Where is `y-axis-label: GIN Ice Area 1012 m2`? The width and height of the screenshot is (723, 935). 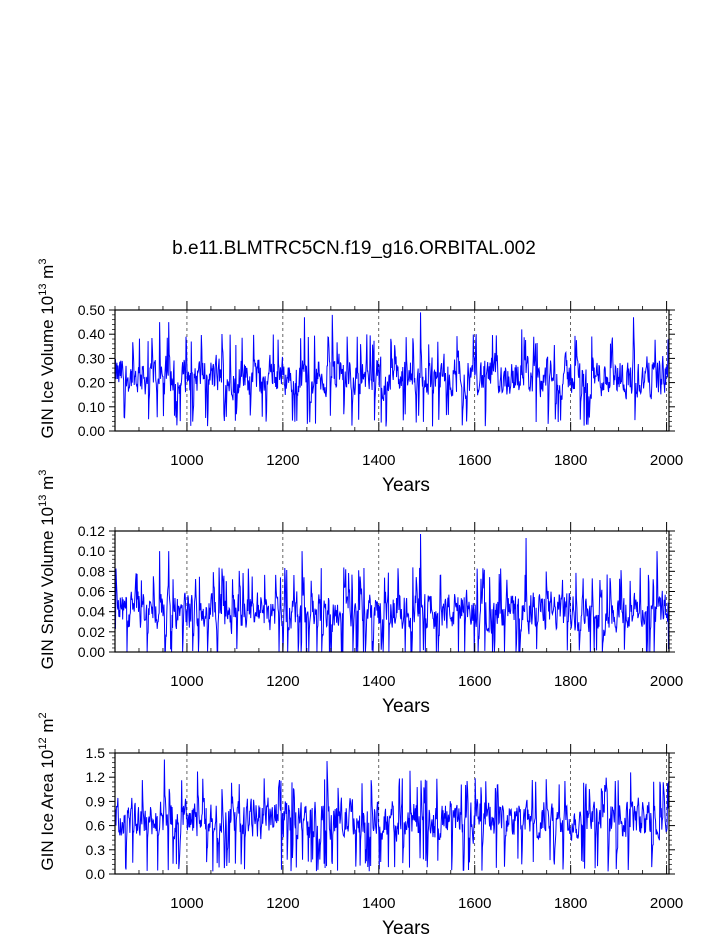 y-axis-label: GIN Ice Area 1012 m2 is located at coordinates (47, 791).